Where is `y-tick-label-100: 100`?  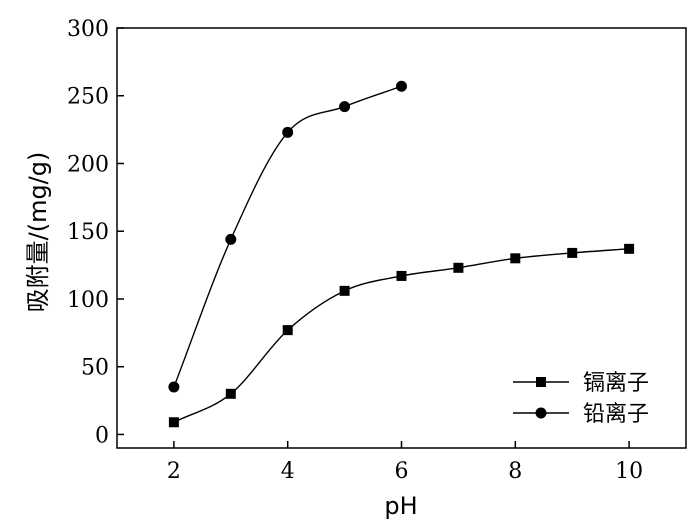
y-tick-label-100: 100 is located at coordinates (88, 300).